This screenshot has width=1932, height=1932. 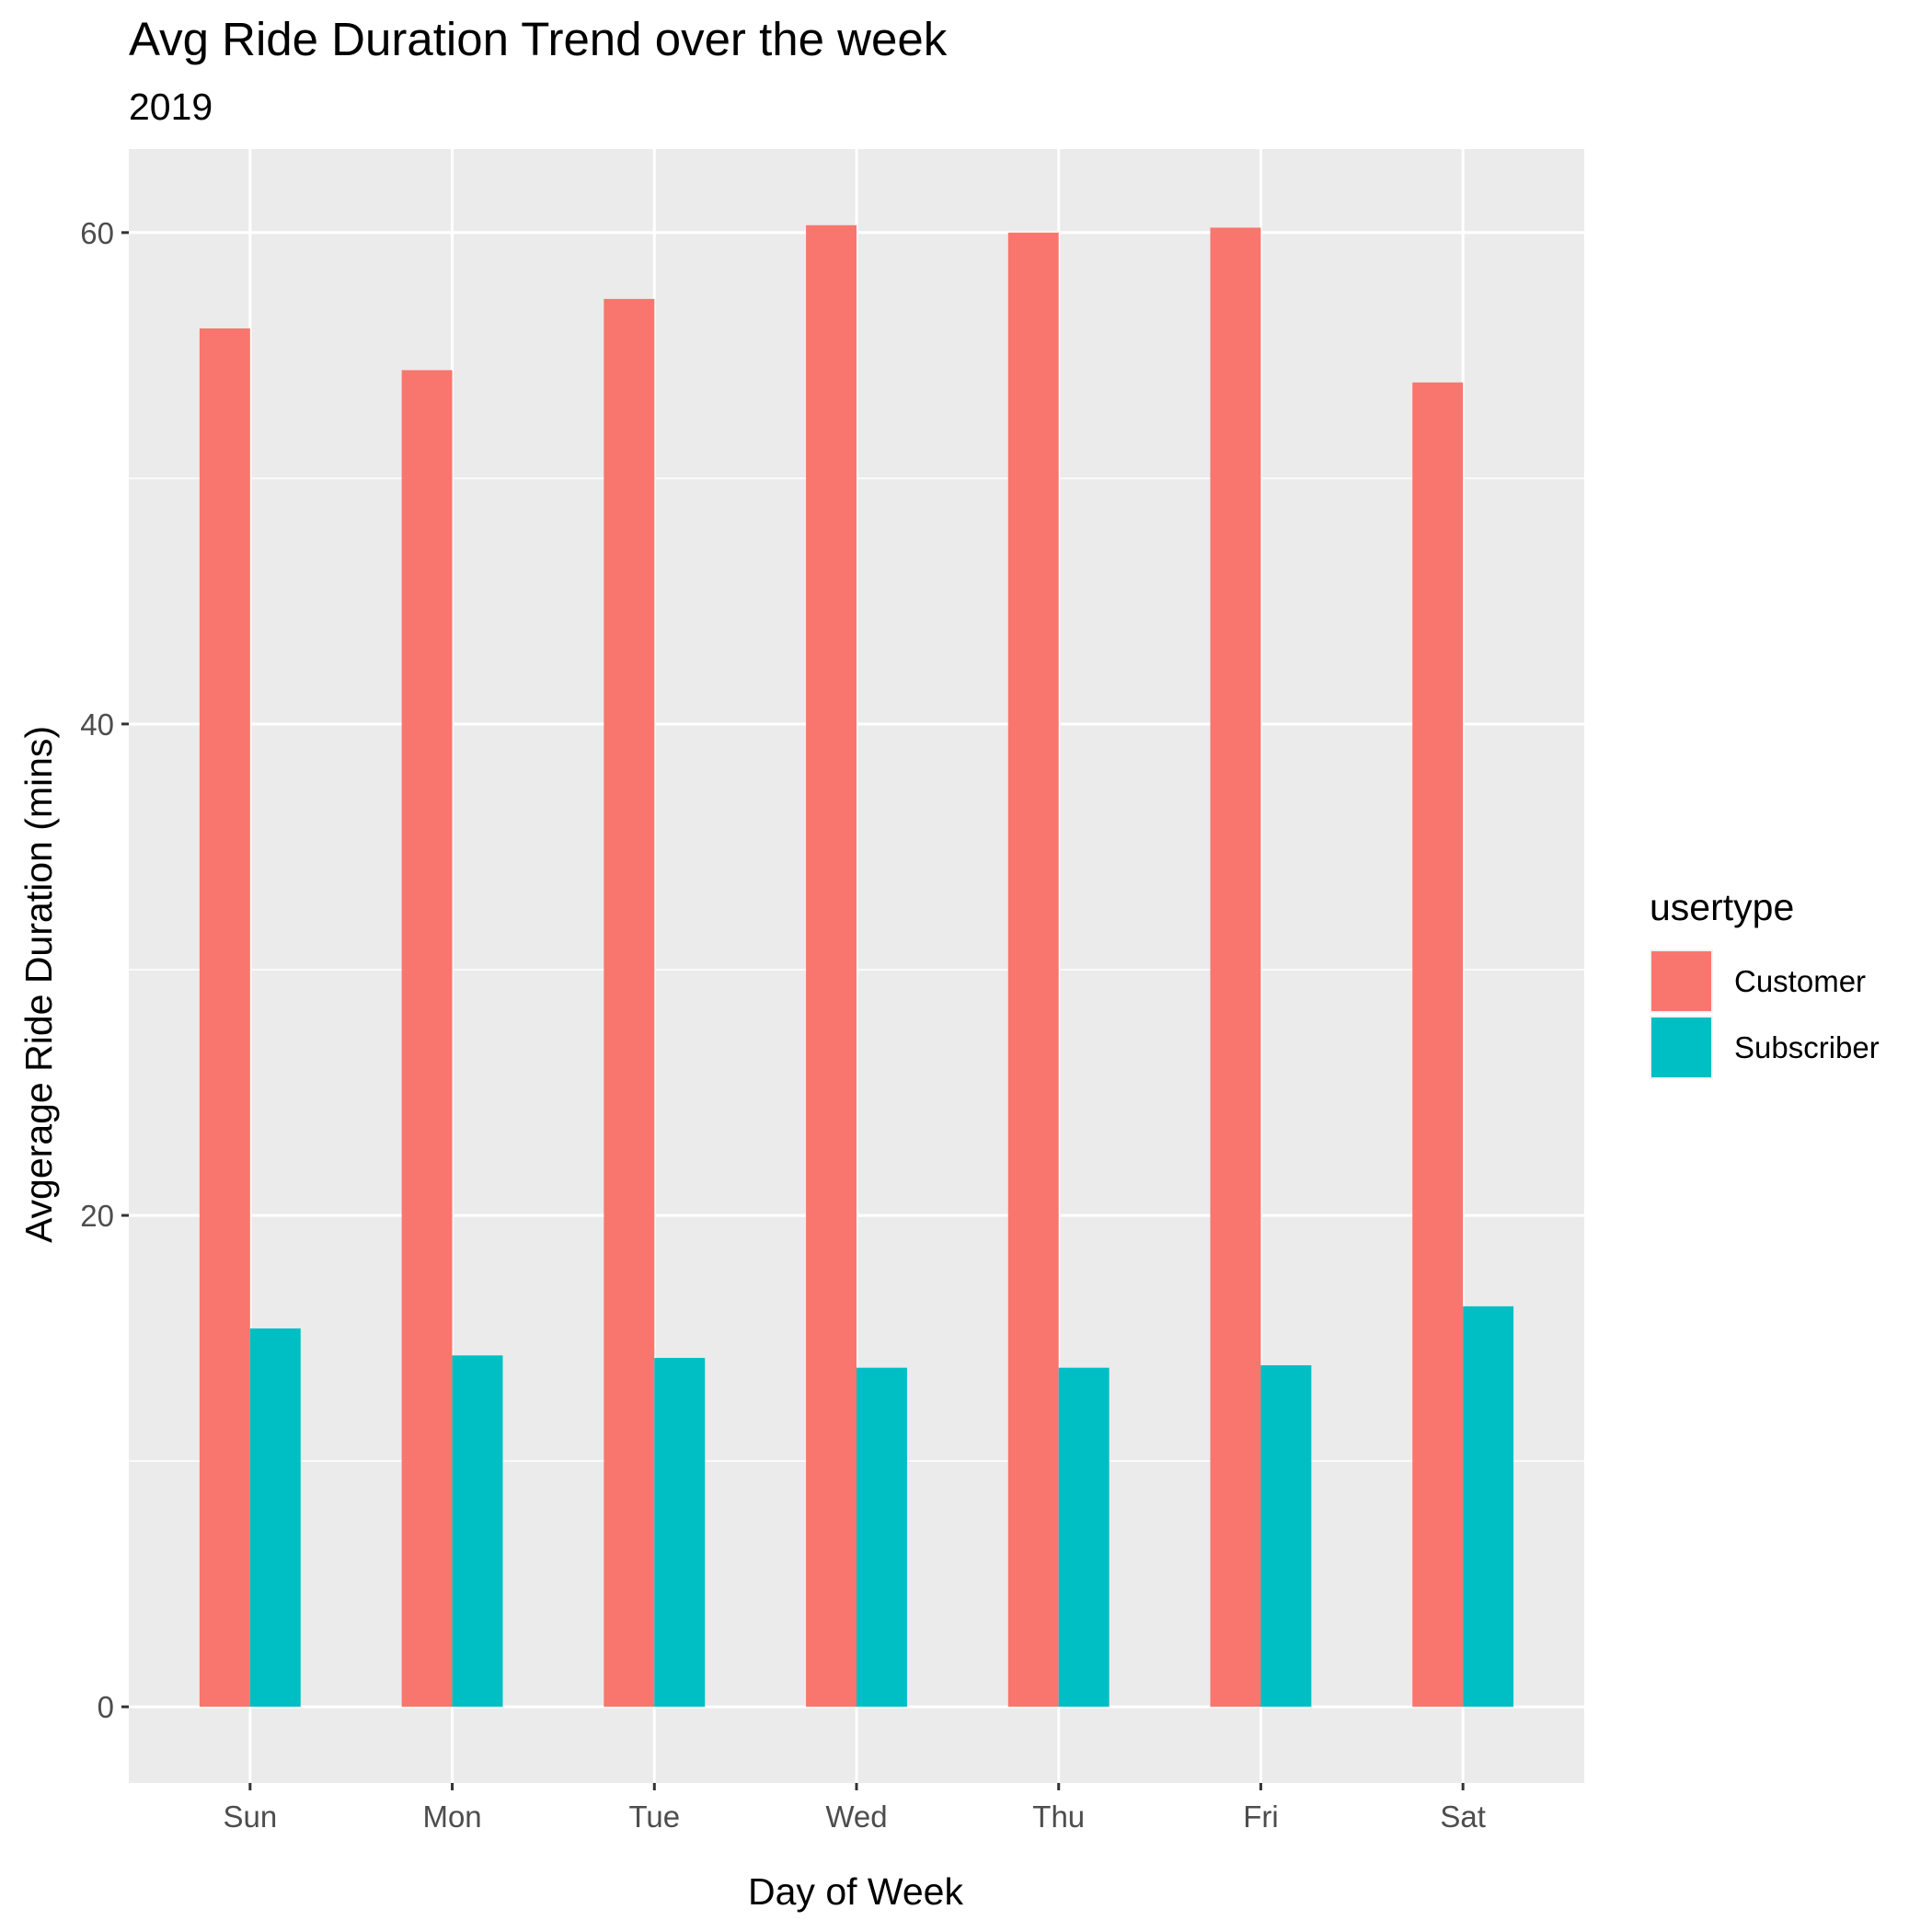 I want to click on bar-customer-tue, so click(x=629, y=1003).